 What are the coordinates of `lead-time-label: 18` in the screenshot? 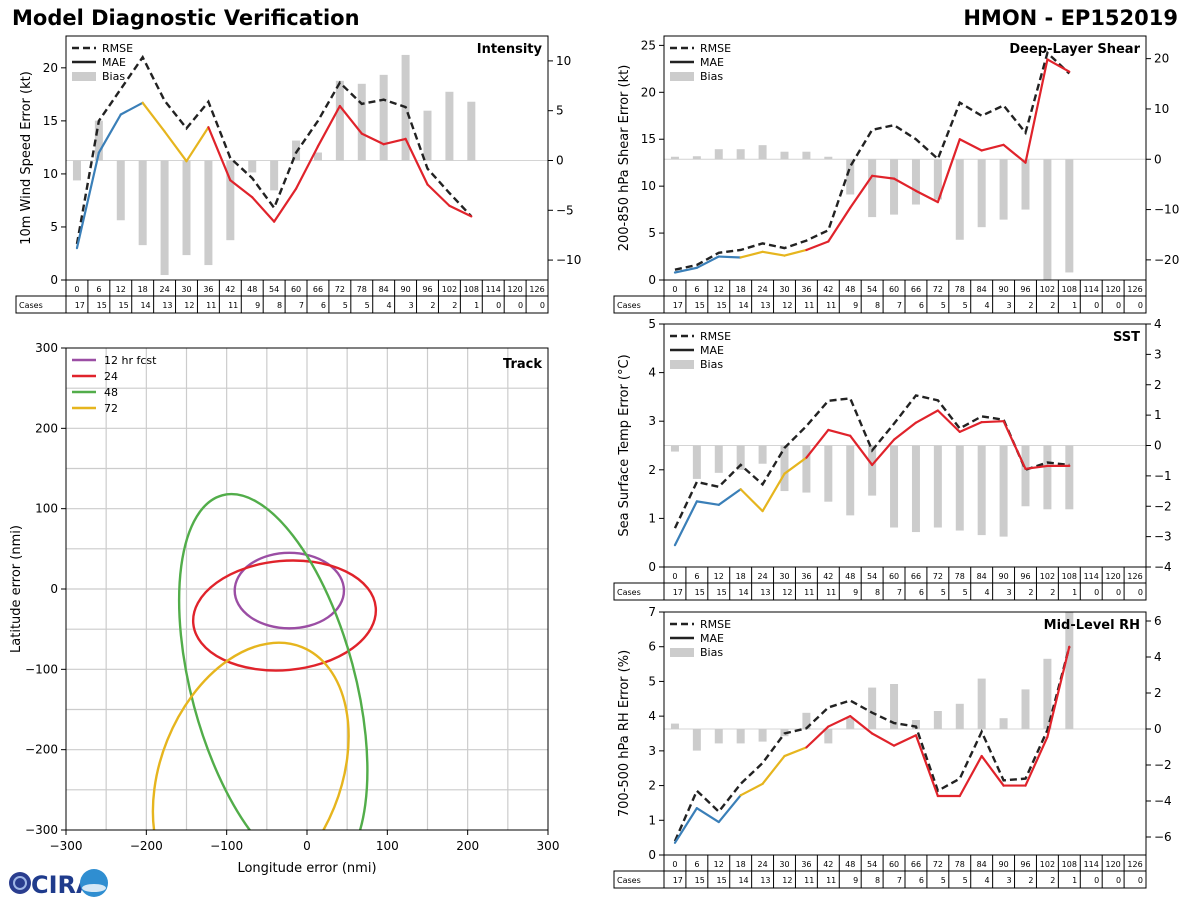 It's located at (741, 576).